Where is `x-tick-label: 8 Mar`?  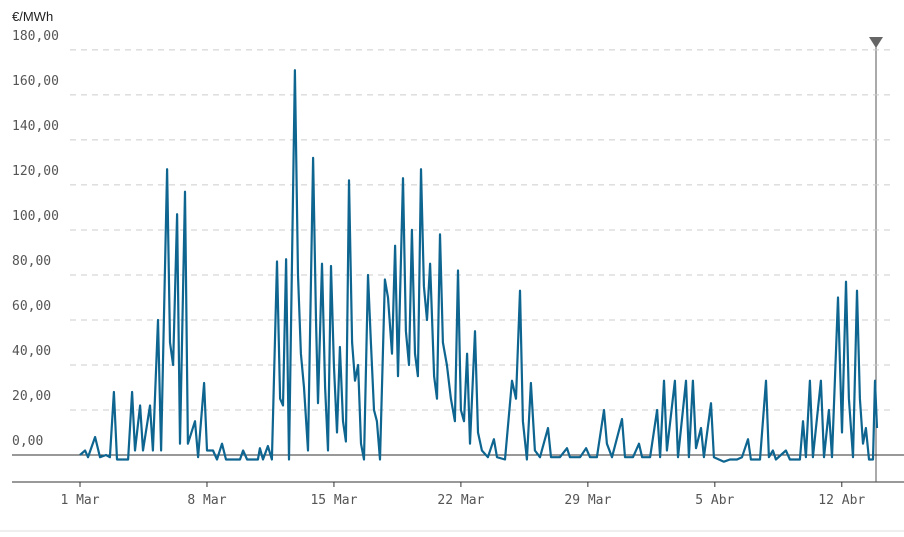
x-tick-label: 8 Mar is located at coordinates (206, 500).